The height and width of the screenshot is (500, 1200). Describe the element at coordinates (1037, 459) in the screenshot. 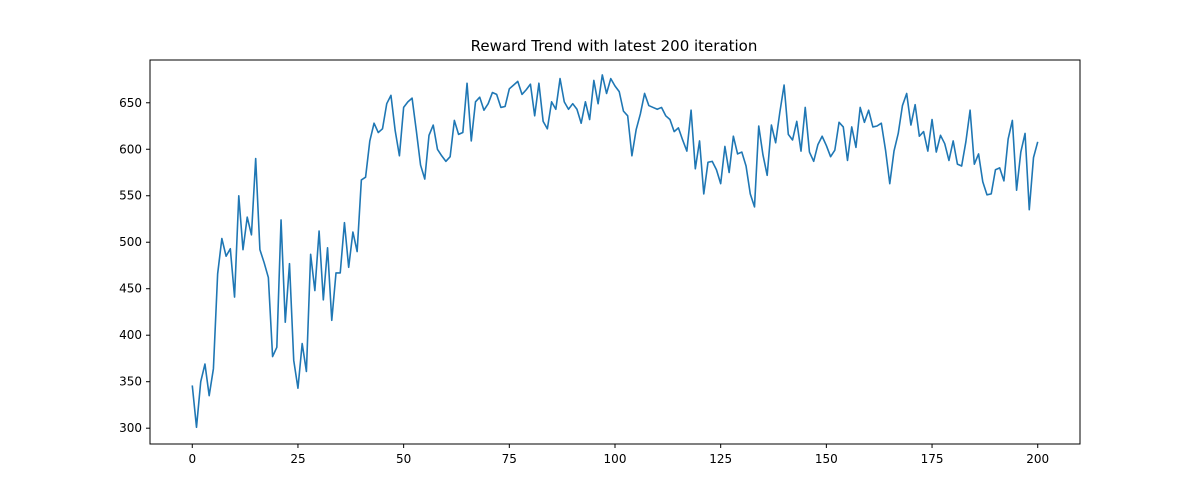

I see `x-tick-label: 200` at that location.